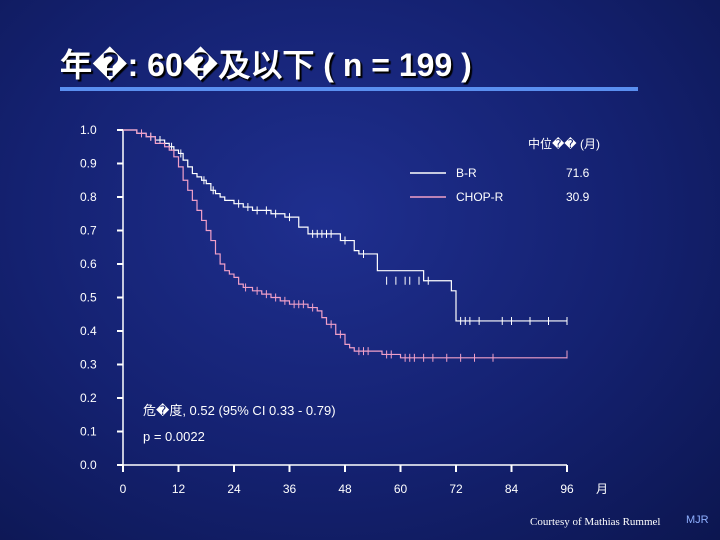 This screenshot has height=540, width=720. What do you see at coordinates (564, 143) in the screenshot?
I see `legend-title: 中位�� (月)` at bounding box center [564, 143].